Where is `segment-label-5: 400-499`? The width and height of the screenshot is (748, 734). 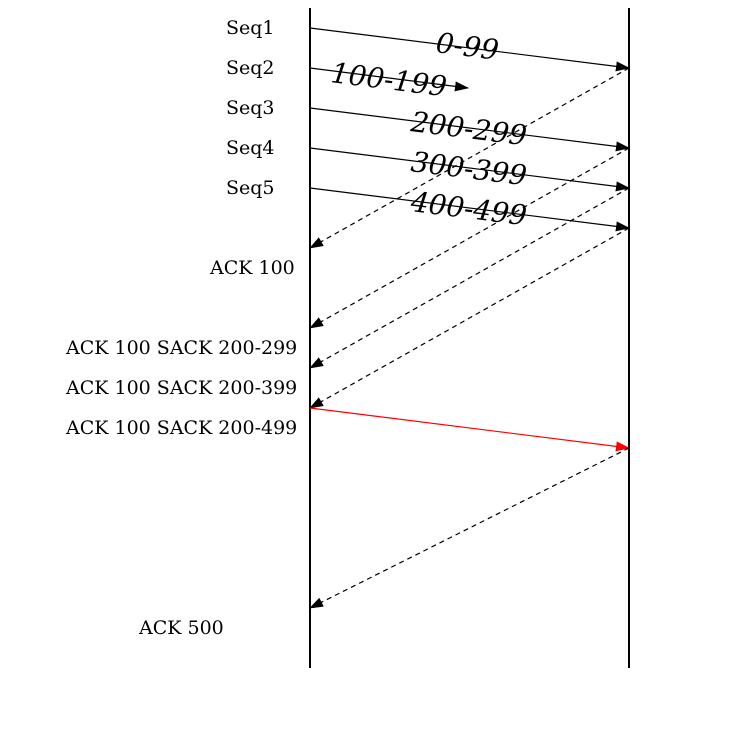 segment-label-5: 400-499 is located at coordinates (468, 208).